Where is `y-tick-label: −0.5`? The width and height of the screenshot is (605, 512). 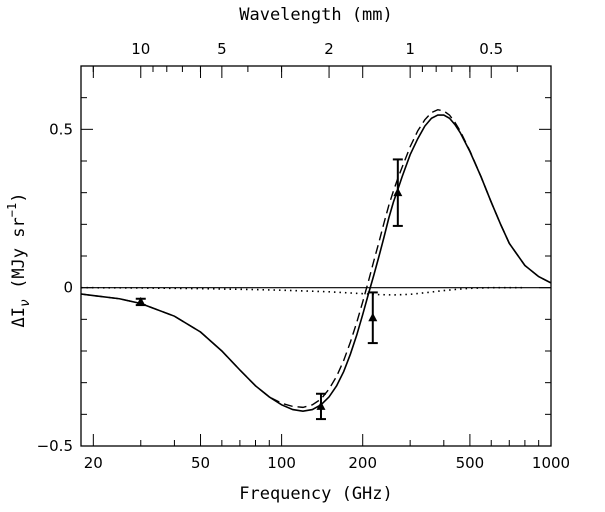
y-tick-label: −0.5 is located at coordinates (55, 446).